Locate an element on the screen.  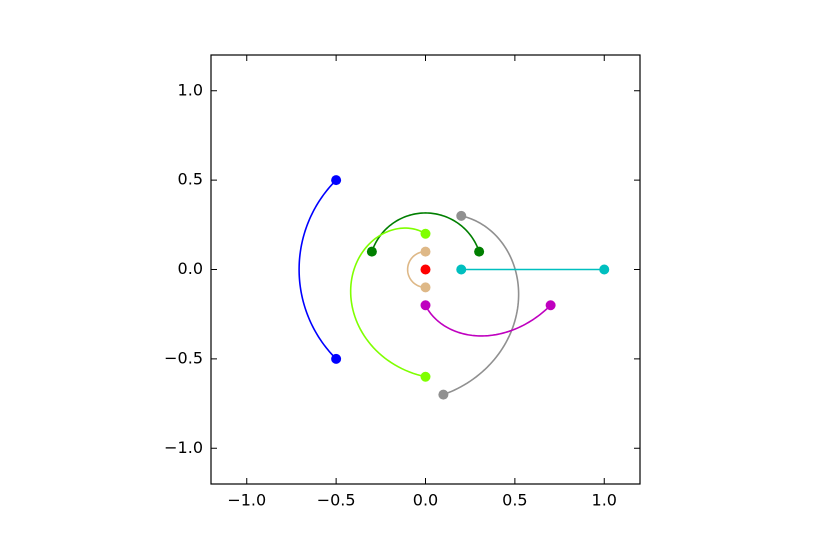
y-tick-label: −0.5 is located at coordinates (183, 357).